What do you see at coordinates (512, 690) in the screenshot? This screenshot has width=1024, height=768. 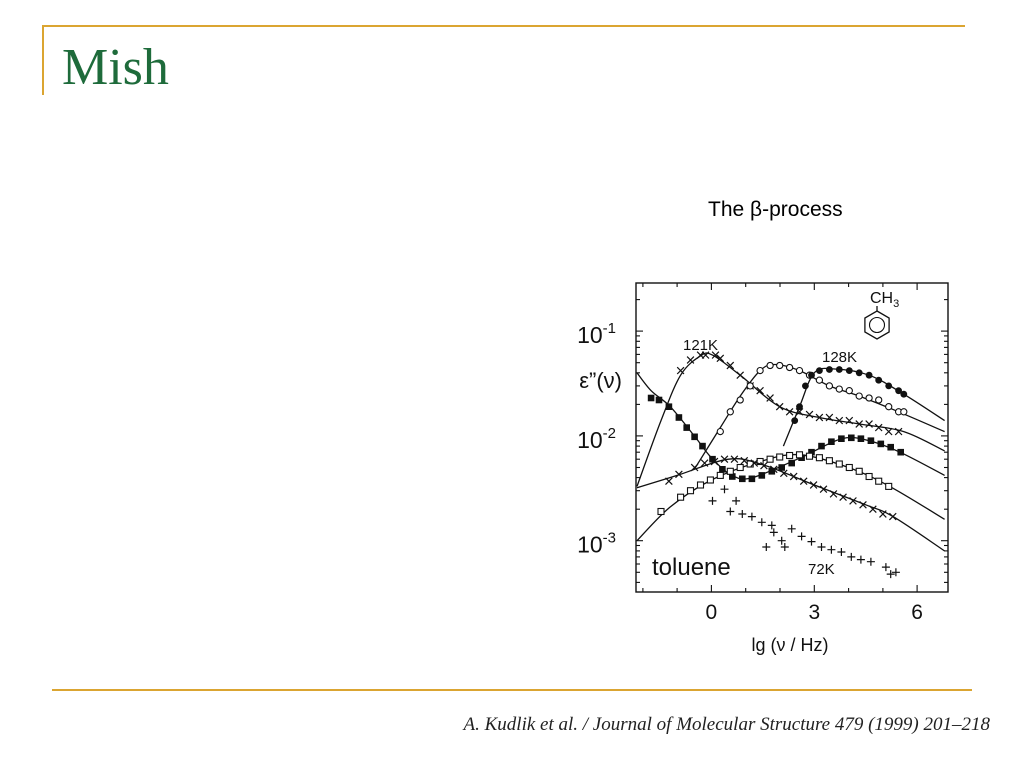 I see `accent-bottom-line` at bounding box center [512, 690].